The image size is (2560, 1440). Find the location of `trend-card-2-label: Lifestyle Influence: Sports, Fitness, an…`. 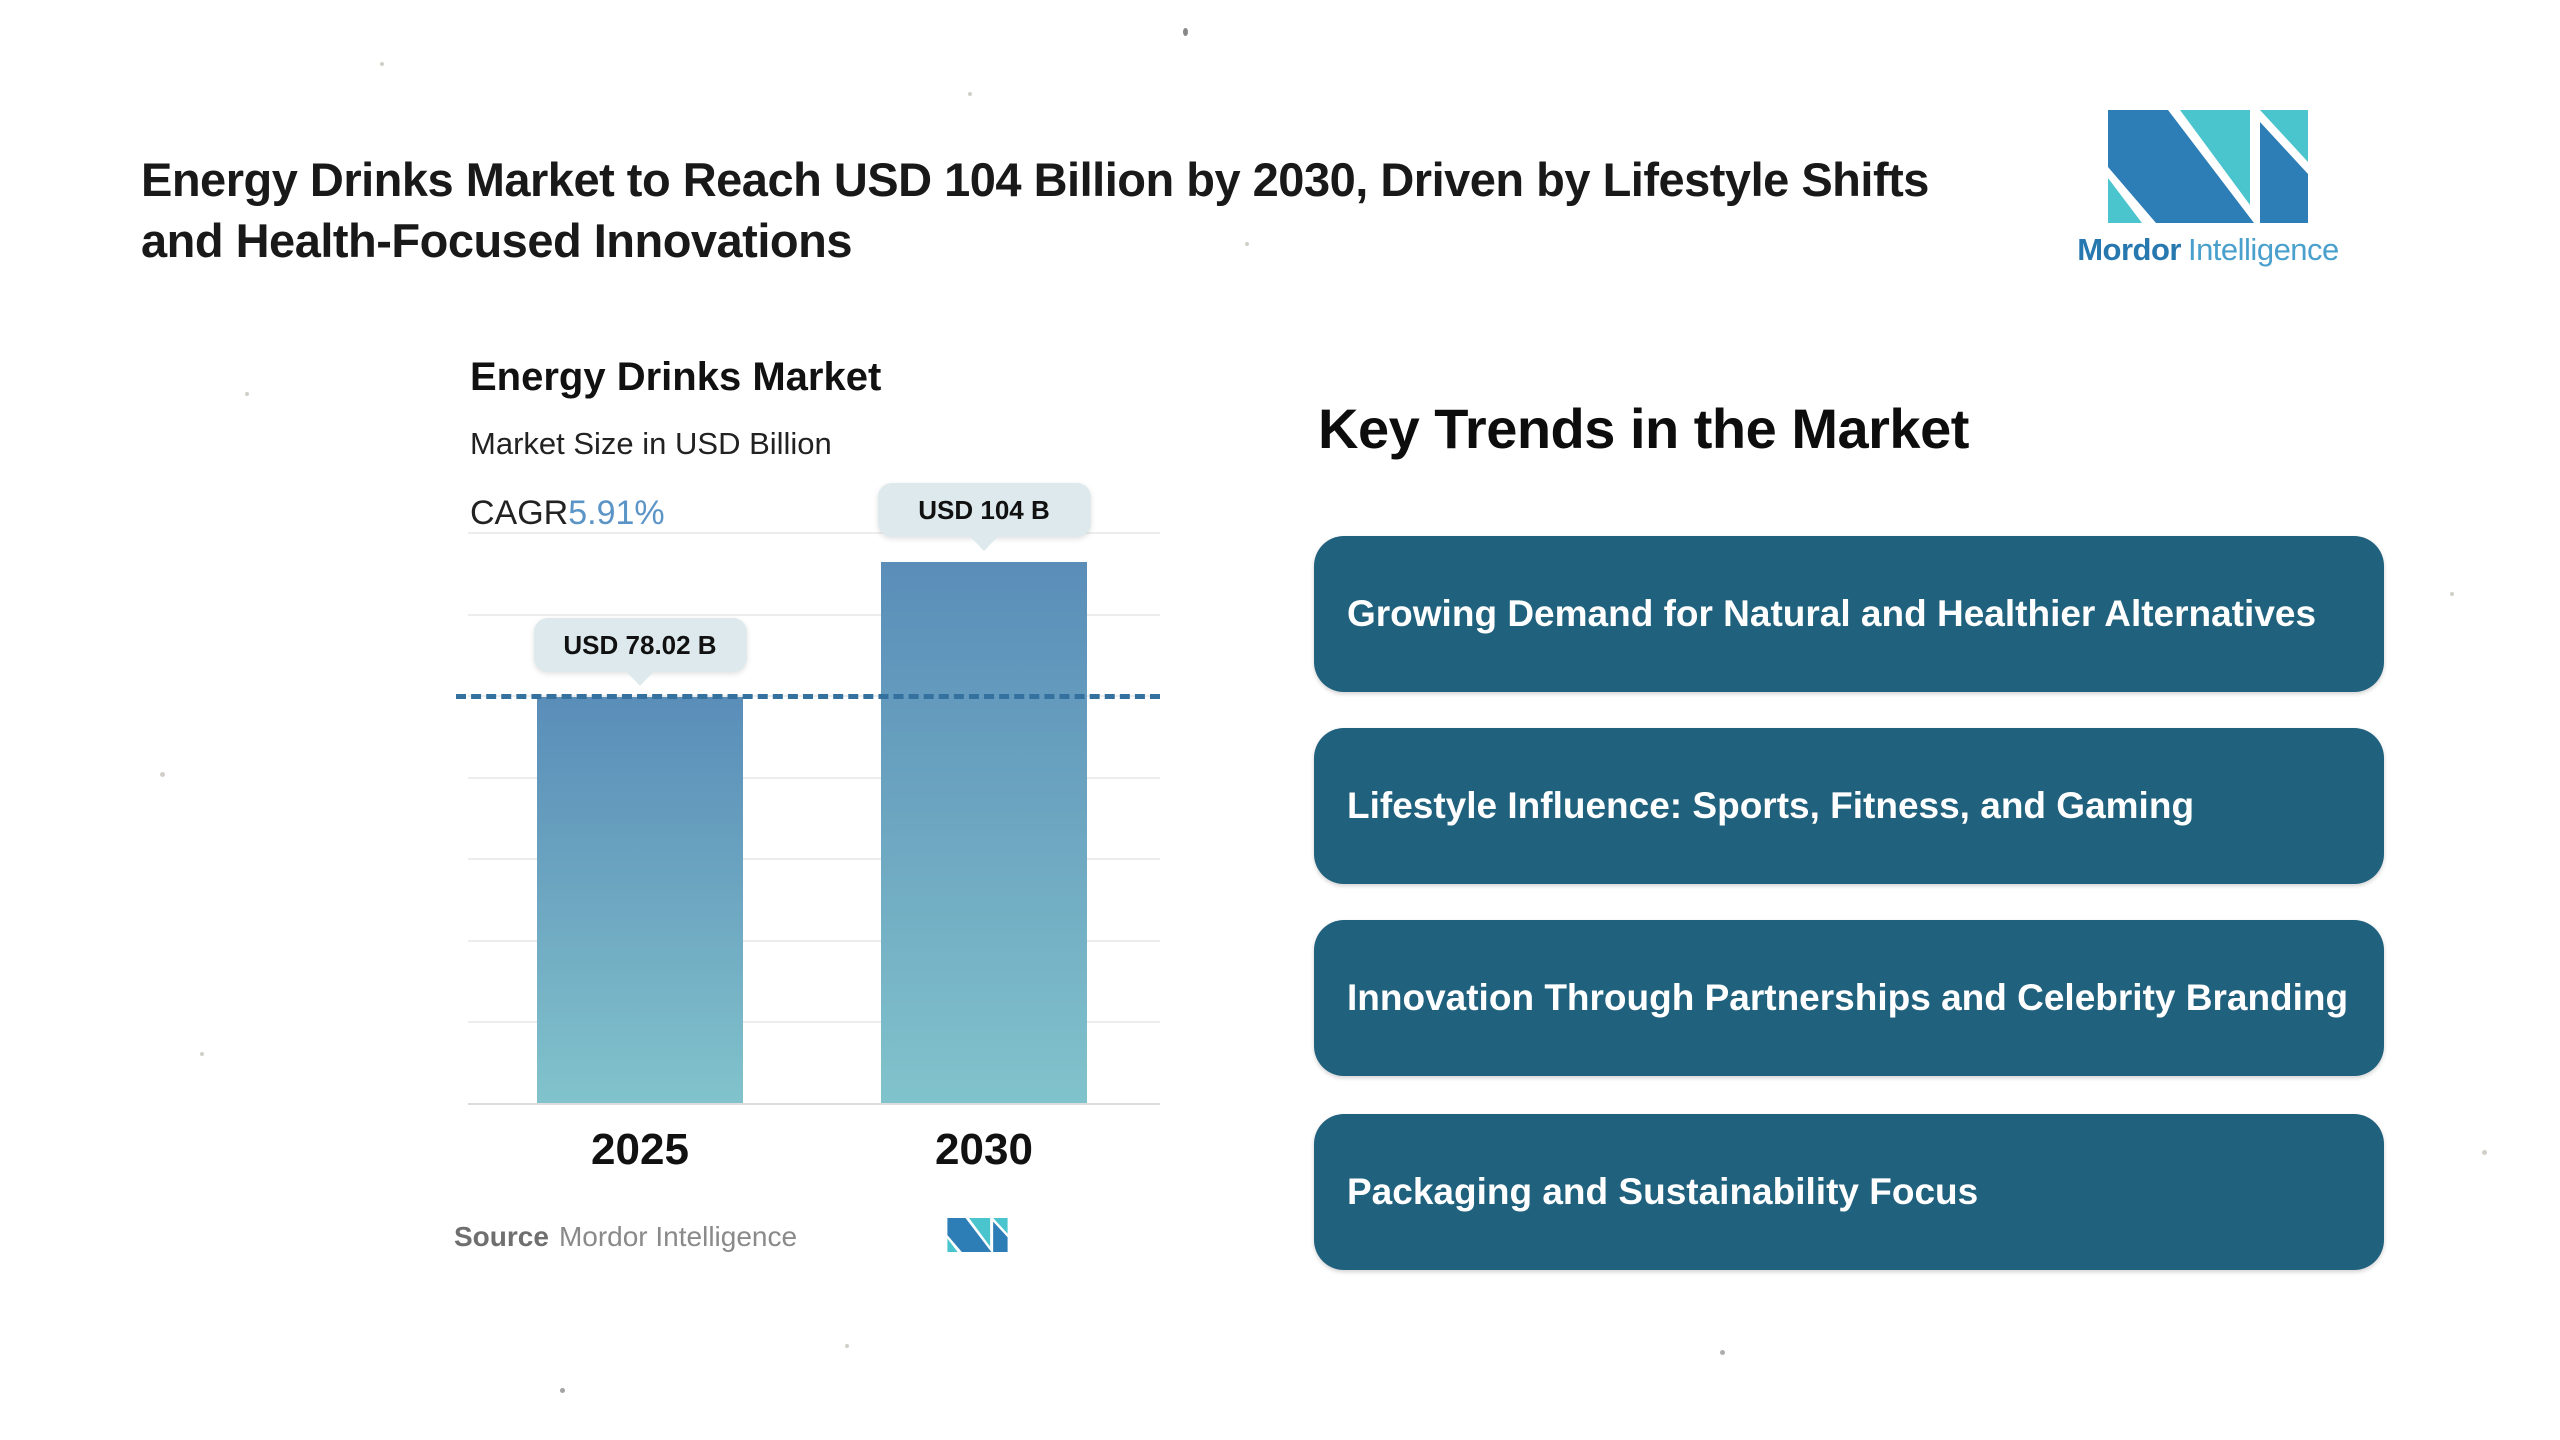

trend-card-2-label: Lifestyle Influence: Sports, Fitness, an… is located at coordinates (1771, 805).